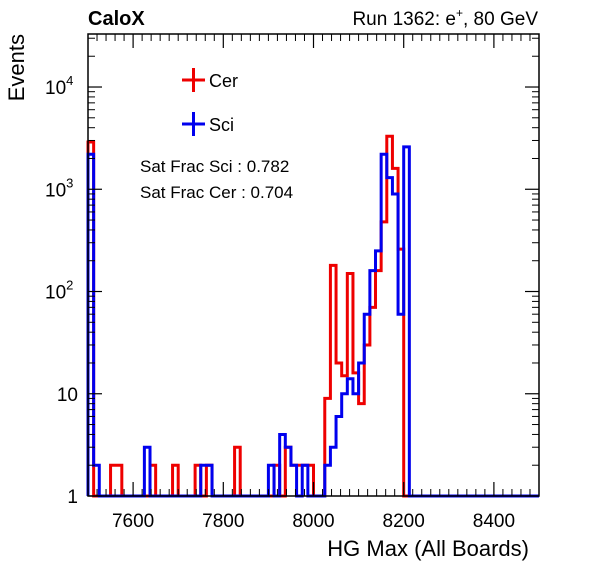 The width and height of the screenshot is (596, 577). I want to click on x-tick-label-8000: 8000, so click(313, 521).